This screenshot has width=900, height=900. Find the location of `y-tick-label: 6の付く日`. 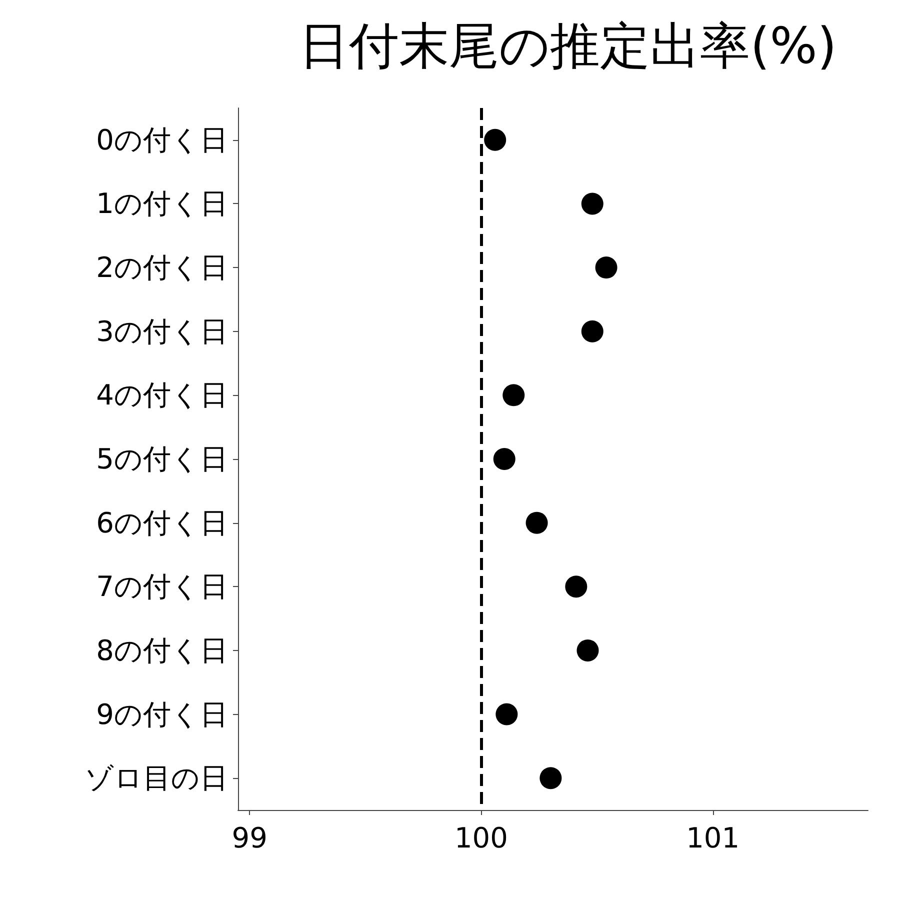

y-tick-label: 6の付く日 is located at coordinates (162, 523).